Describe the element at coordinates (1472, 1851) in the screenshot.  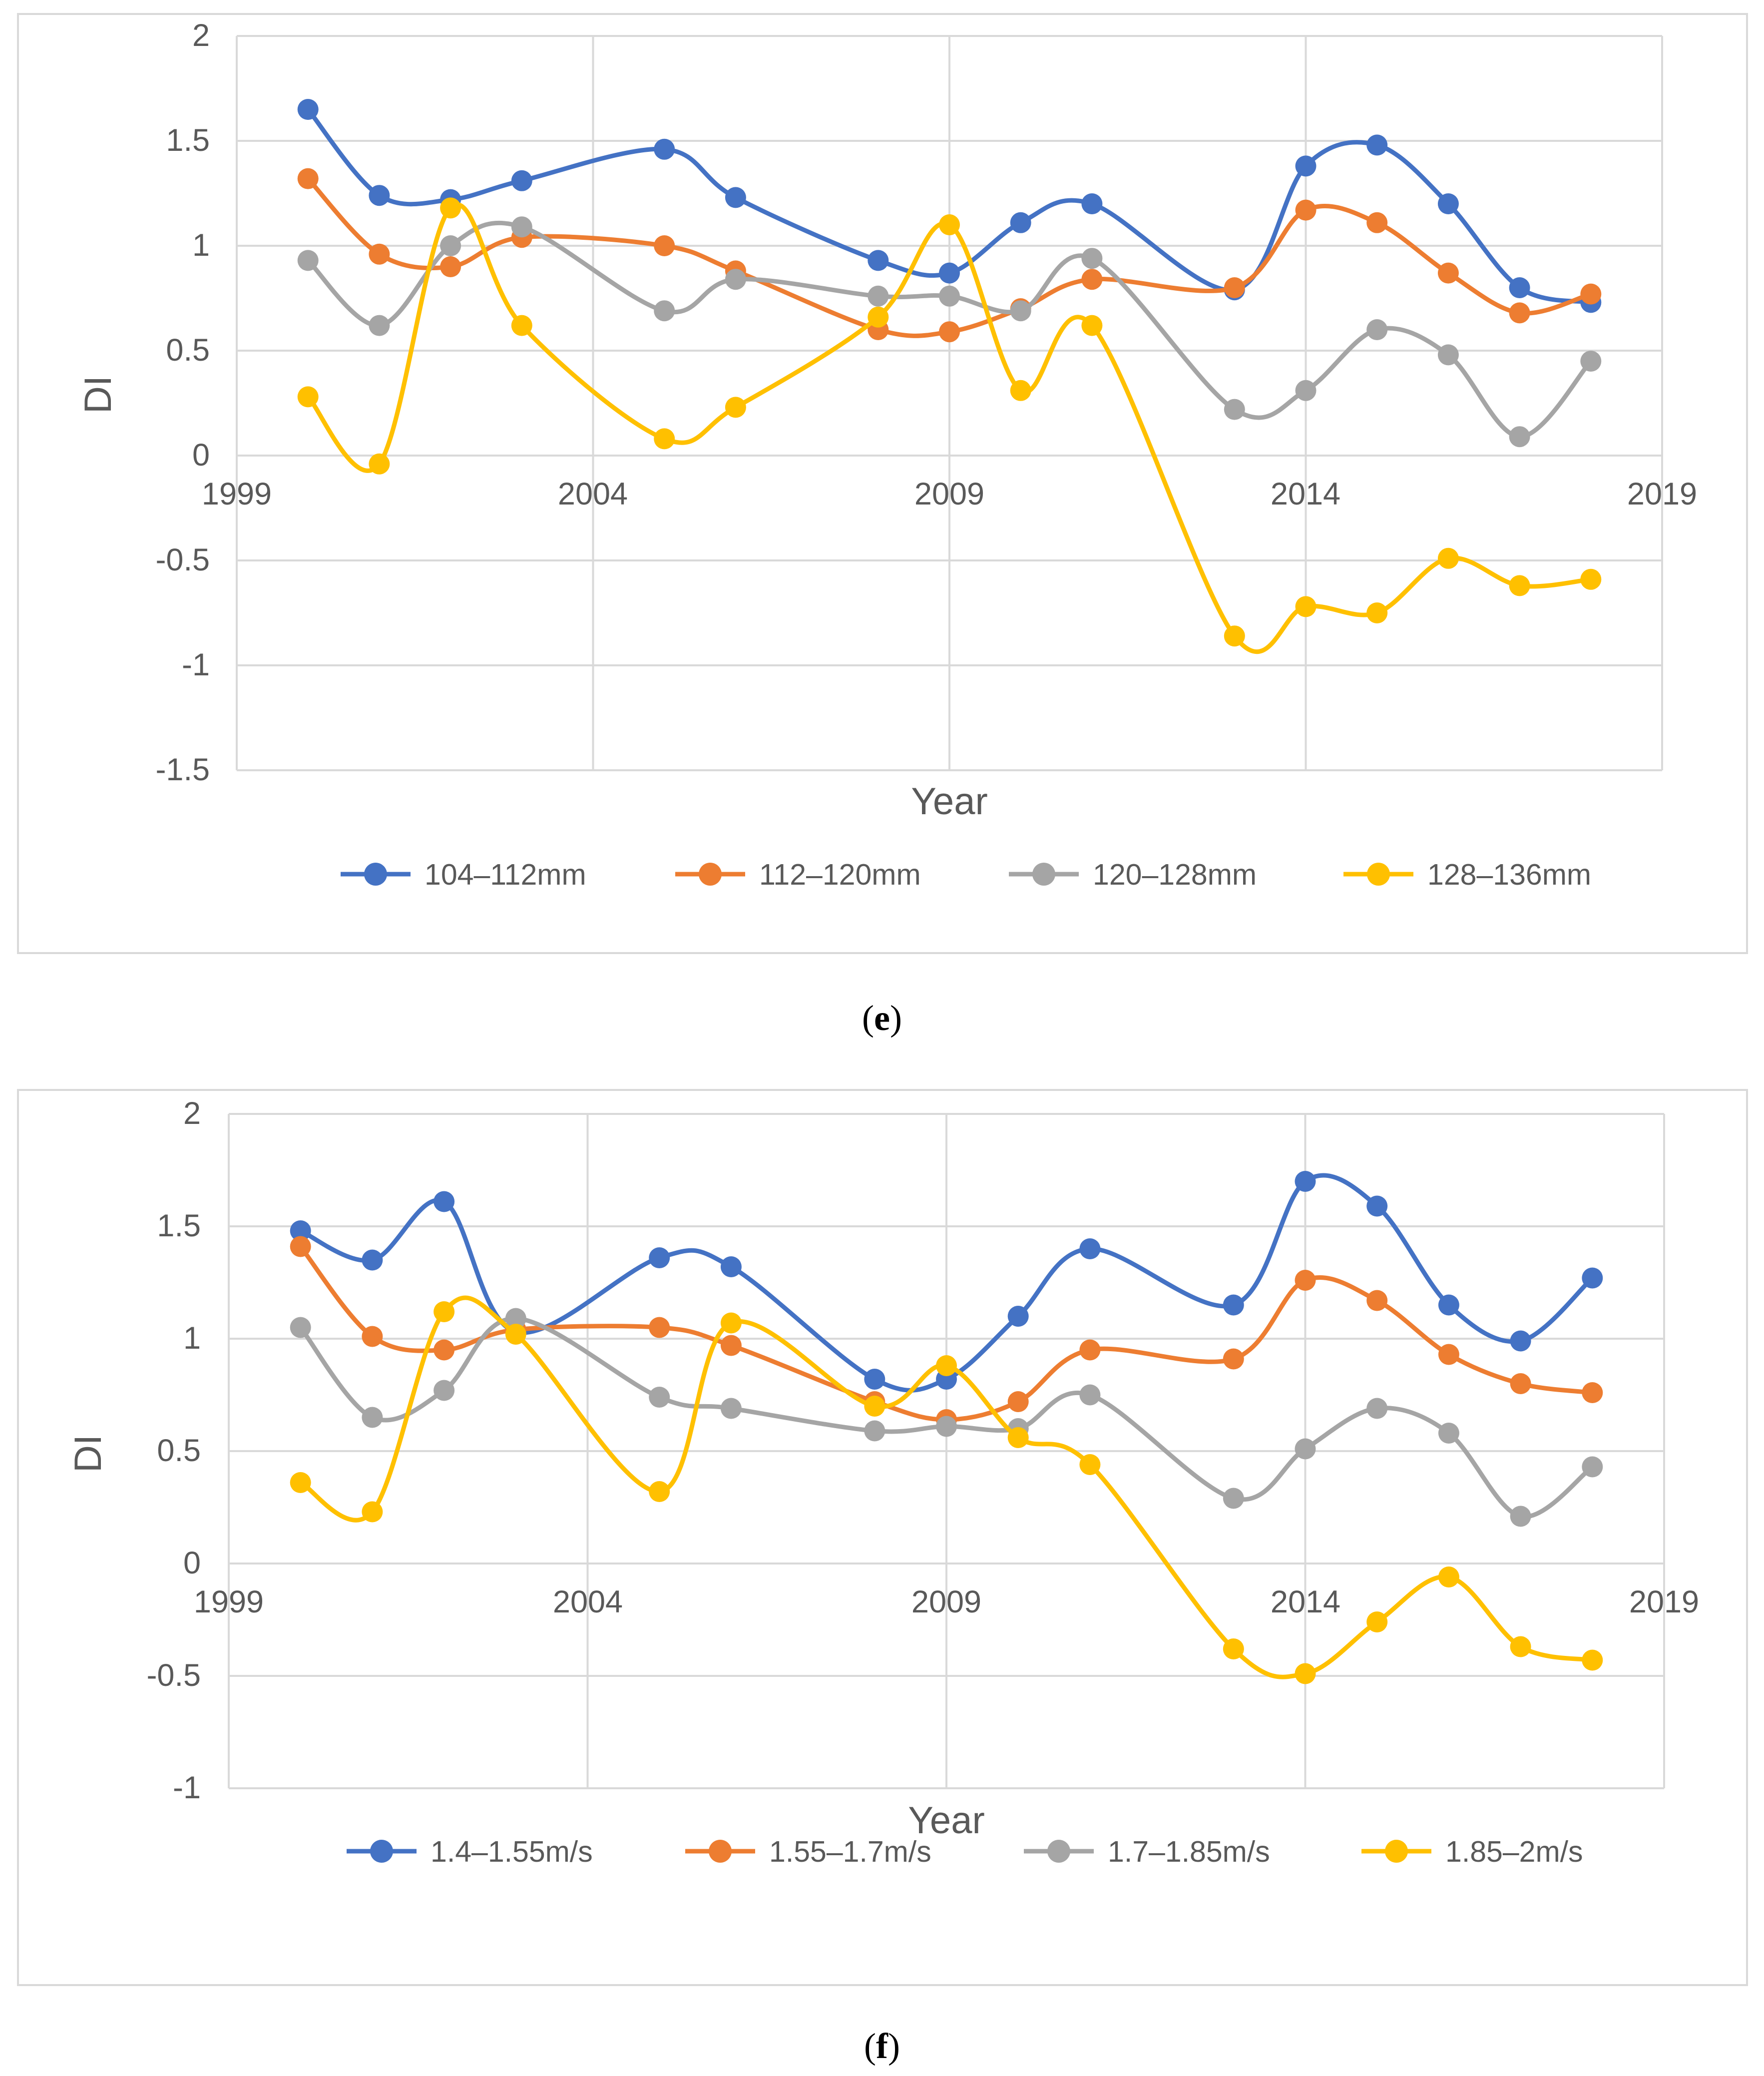
I see `legend-item: 1.85–2m/s` at that location.